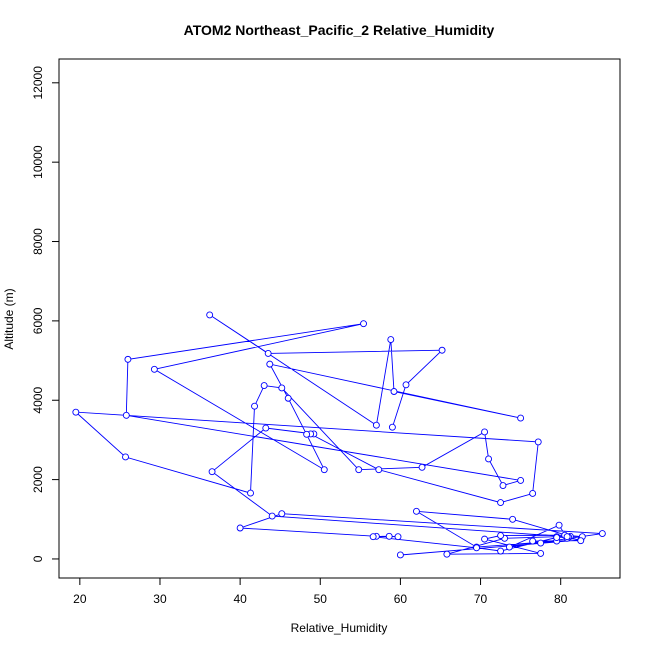  What do you see at coordinates (45, 314) in the screenshot?
I see `y-axis: 0 2000 4000 6000 8000 10000 12000` at bounding box center [45, 314].